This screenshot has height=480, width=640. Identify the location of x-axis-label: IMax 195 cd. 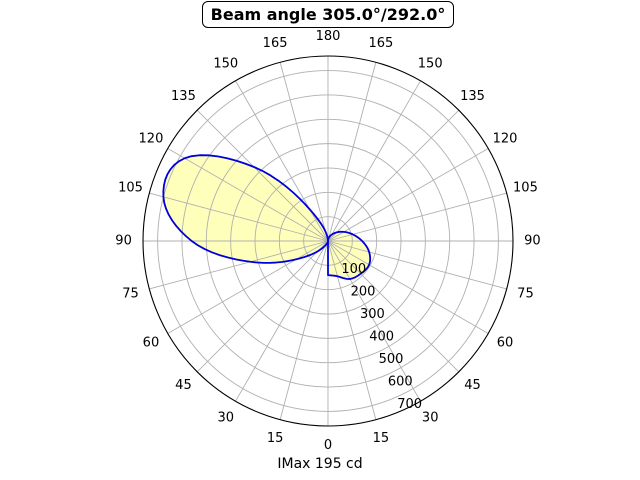
(320, 464).